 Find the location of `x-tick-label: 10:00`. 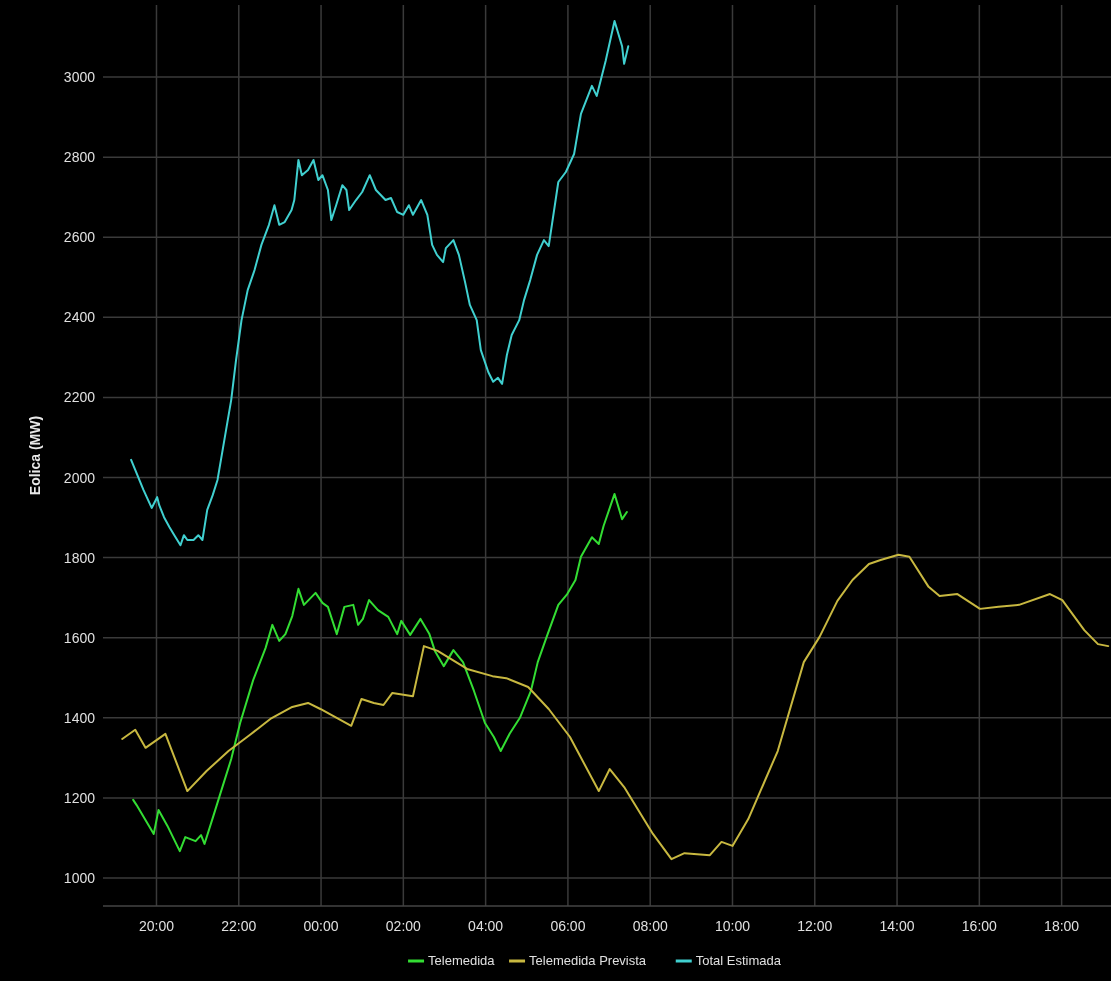

x-tick-label: 10:00 is located at coordinates (732, 926).